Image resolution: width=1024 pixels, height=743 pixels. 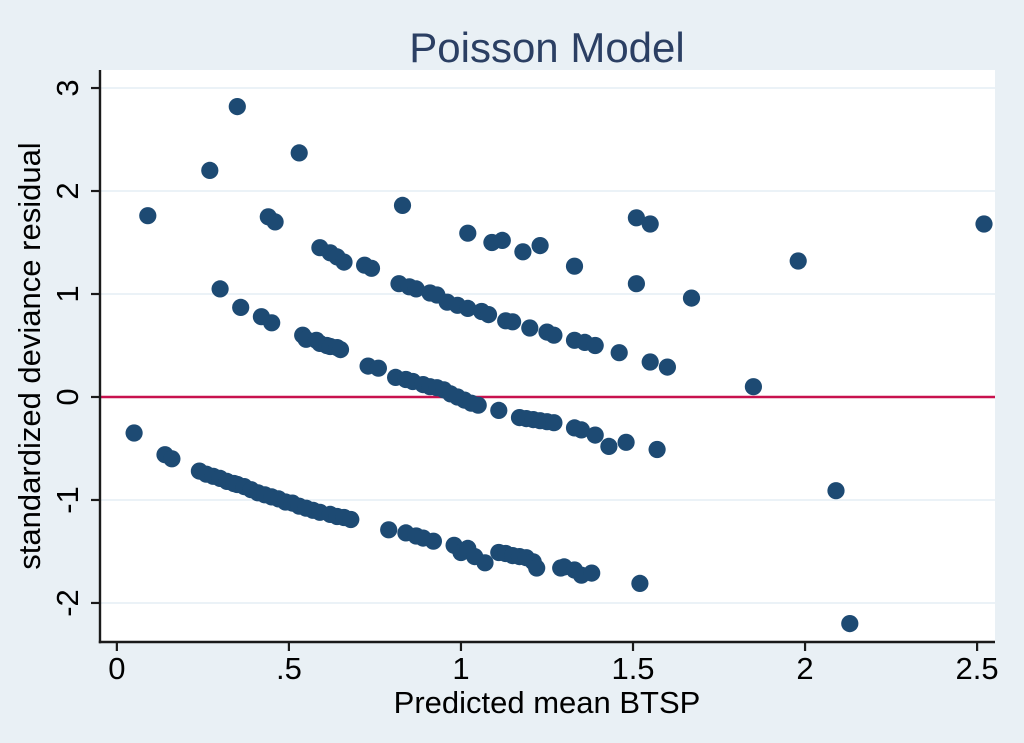 What do you see at coordinates (387, 508) in the screenshot?
I see `series-band-lower` at bounding box center [387, 508].